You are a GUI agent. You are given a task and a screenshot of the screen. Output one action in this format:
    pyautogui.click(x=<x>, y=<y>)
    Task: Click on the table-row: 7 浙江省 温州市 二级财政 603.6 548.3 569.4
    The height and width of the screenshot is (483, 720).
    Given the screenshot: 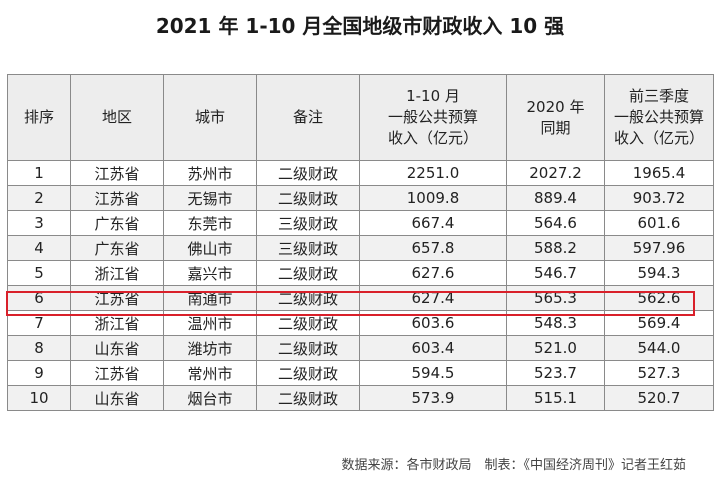 What is the action you would take?
    pyautogui.click(x=360, y=323)
    